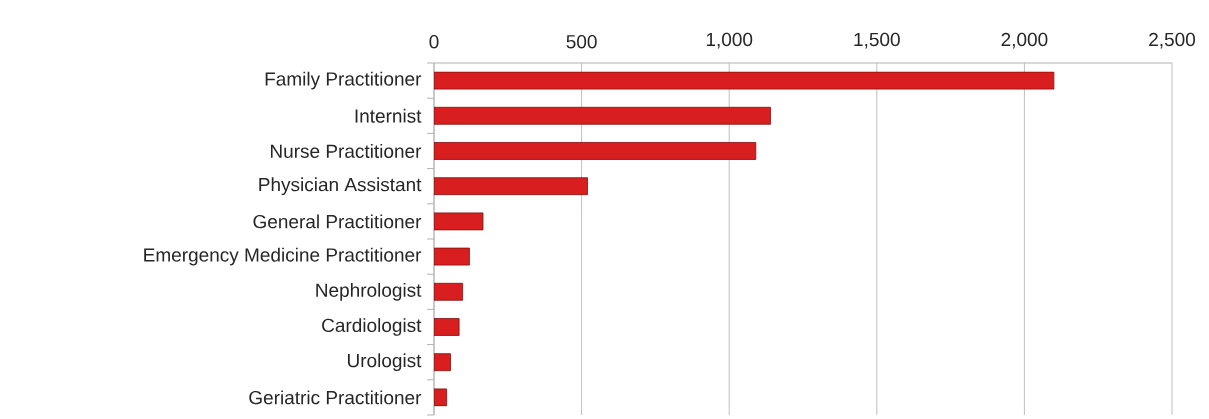 The height and width of the screenshot is (419, 1209). I want to click on y-tick-label: Internist, so click(388, 115).